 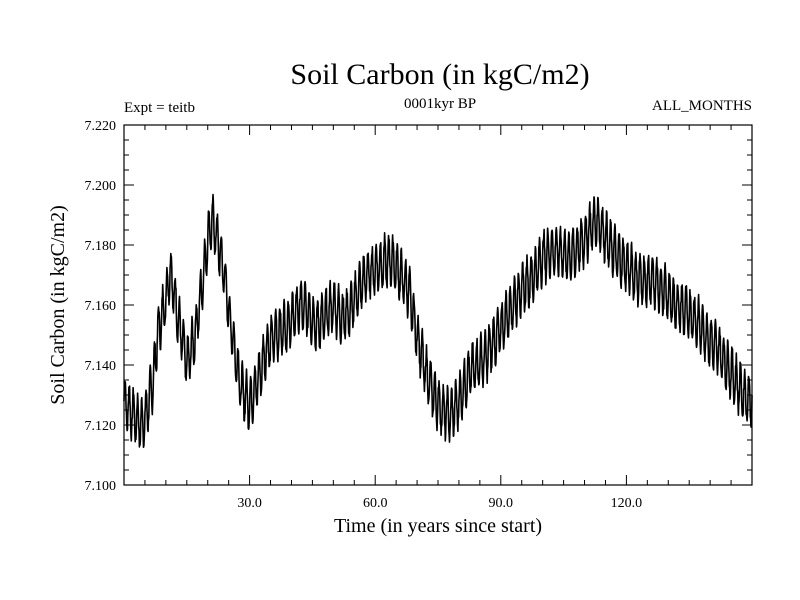 What do you see at coordinates (101, 366) in the screenshot?
I see `y-tick-label: 7.140` at bounding box center [101, 366].